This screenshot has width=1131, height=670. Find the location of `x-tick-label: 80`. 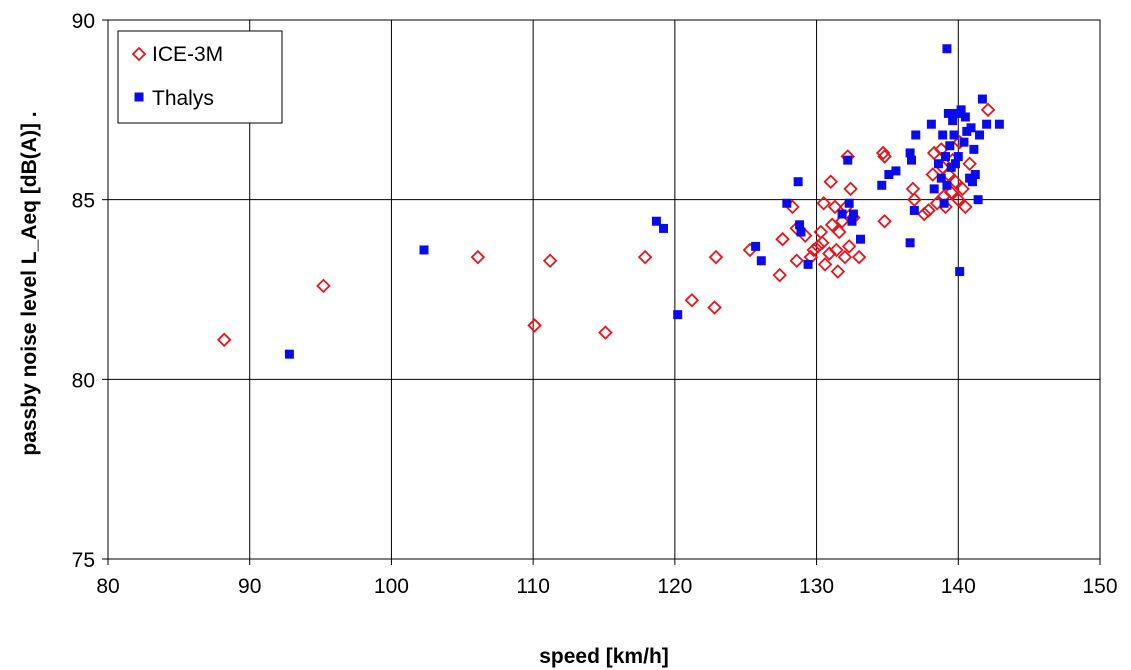

x-tick-label: 80 is located at coordinates (107, 586).